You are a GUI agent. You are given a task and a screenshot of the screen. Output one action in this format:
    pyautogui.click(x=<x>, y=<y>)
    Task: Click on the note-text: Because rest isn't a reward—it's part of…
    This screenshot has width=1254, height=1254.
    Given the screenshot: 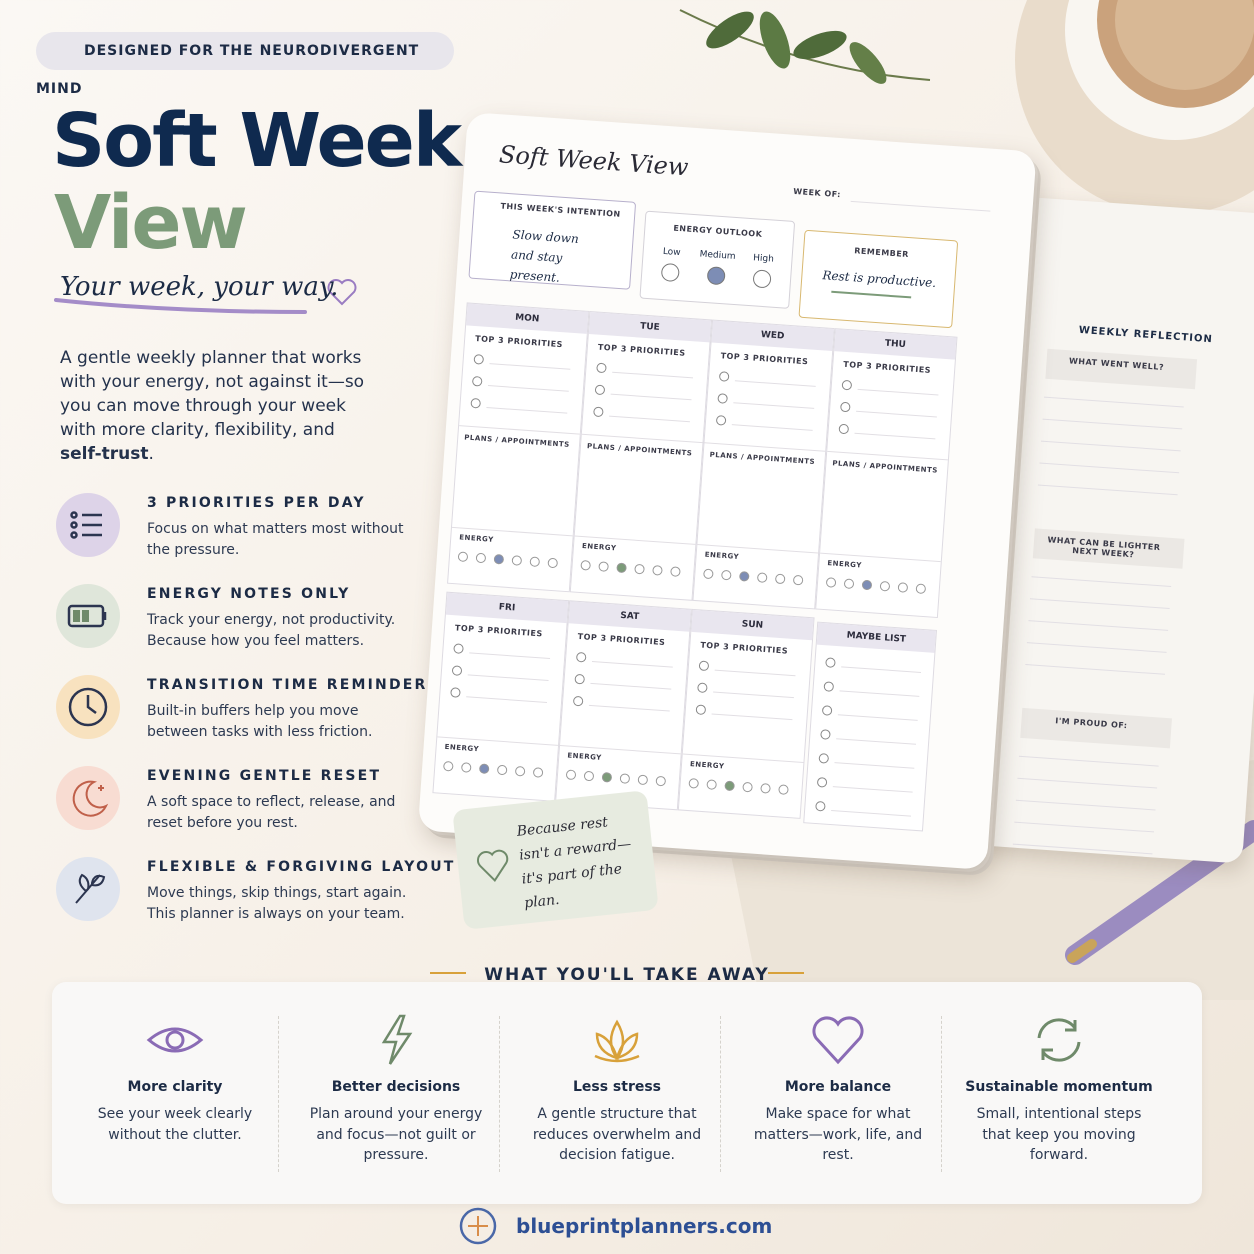 What is the action you would take?
    pyautogui.click(x=574, y=863)
    